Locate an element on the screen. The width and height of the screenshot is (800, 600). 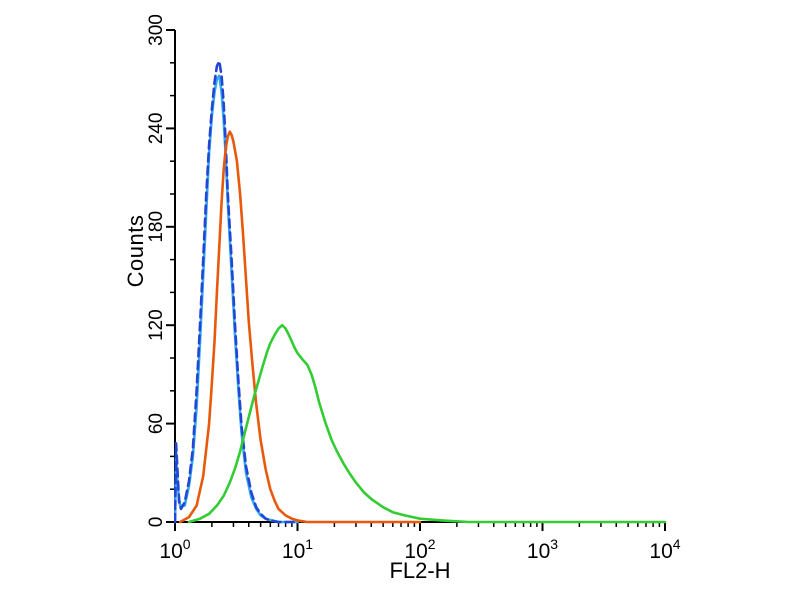
x-tick-label: 10¹ is located at coordinates (297, 549).